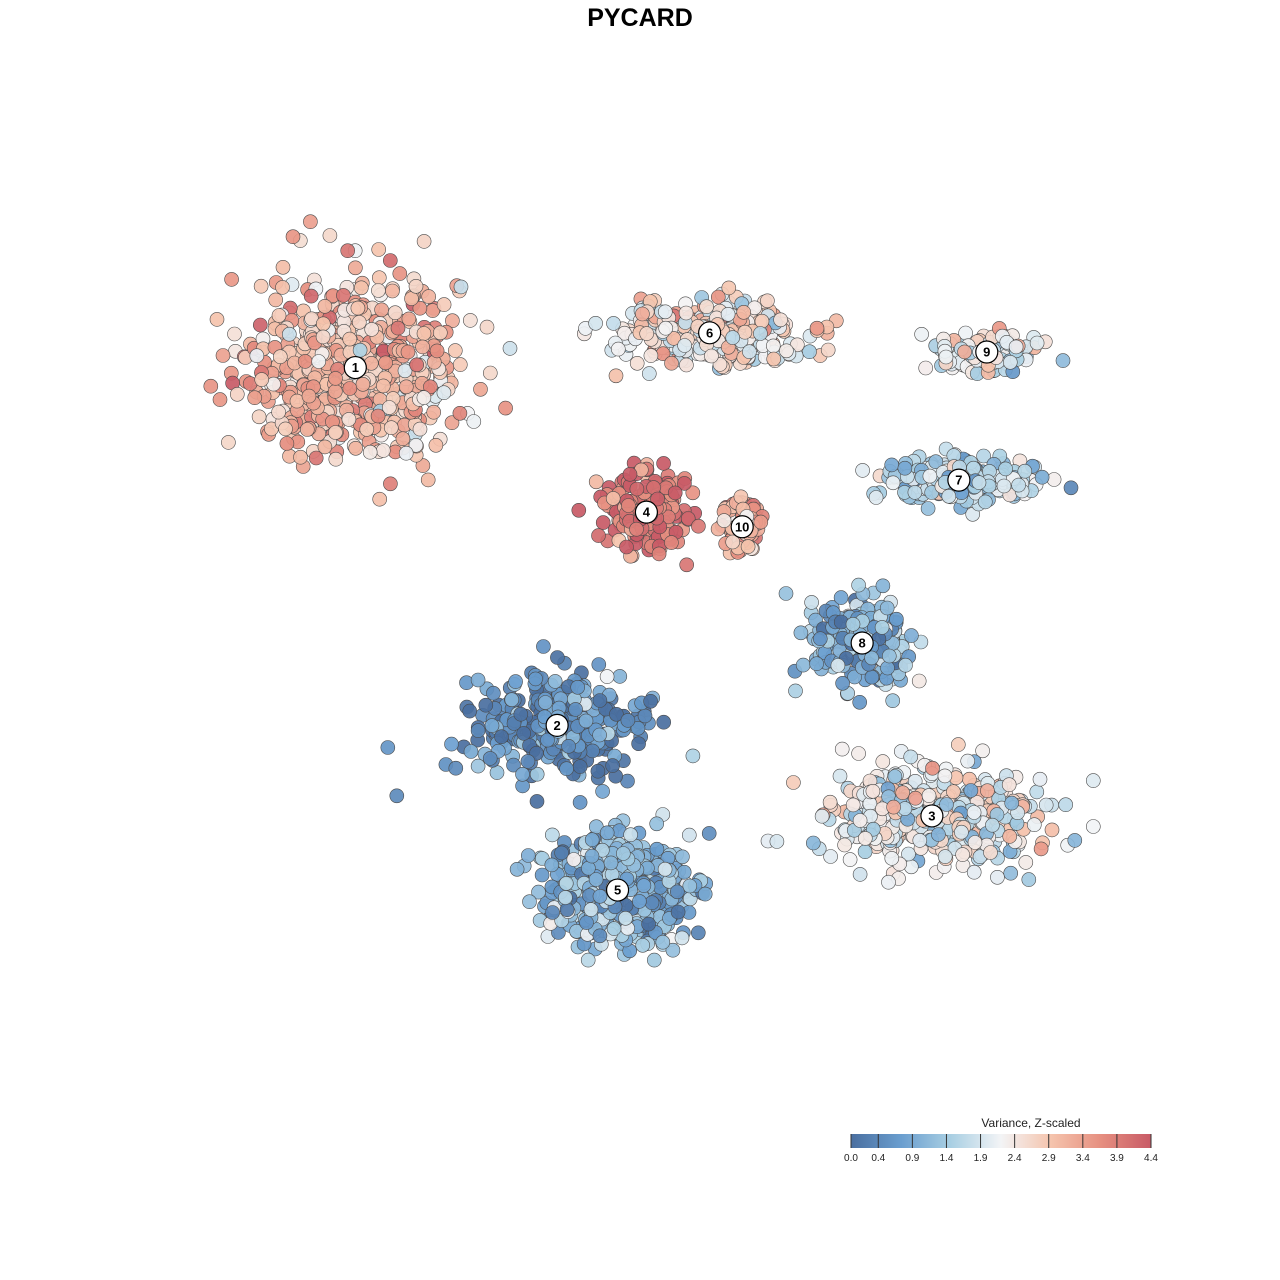  I want to click on legend-color-bar, so click(1001, 1141).